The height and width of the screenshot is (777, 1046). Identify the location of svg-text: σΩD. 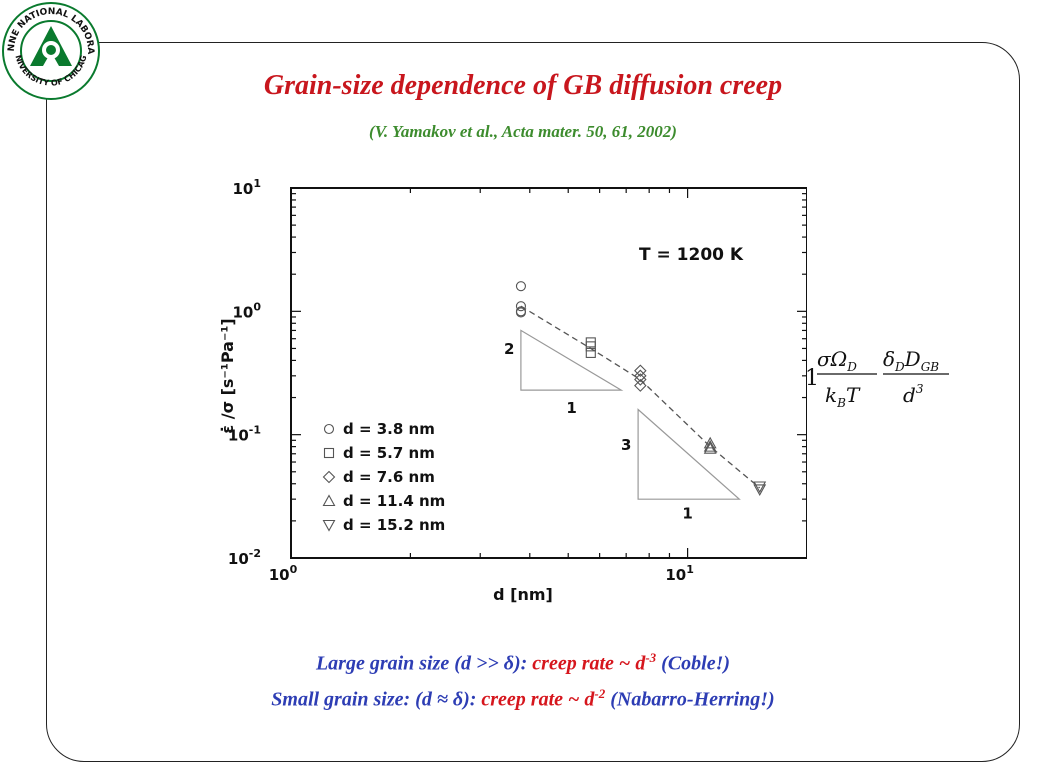
(837, 360).